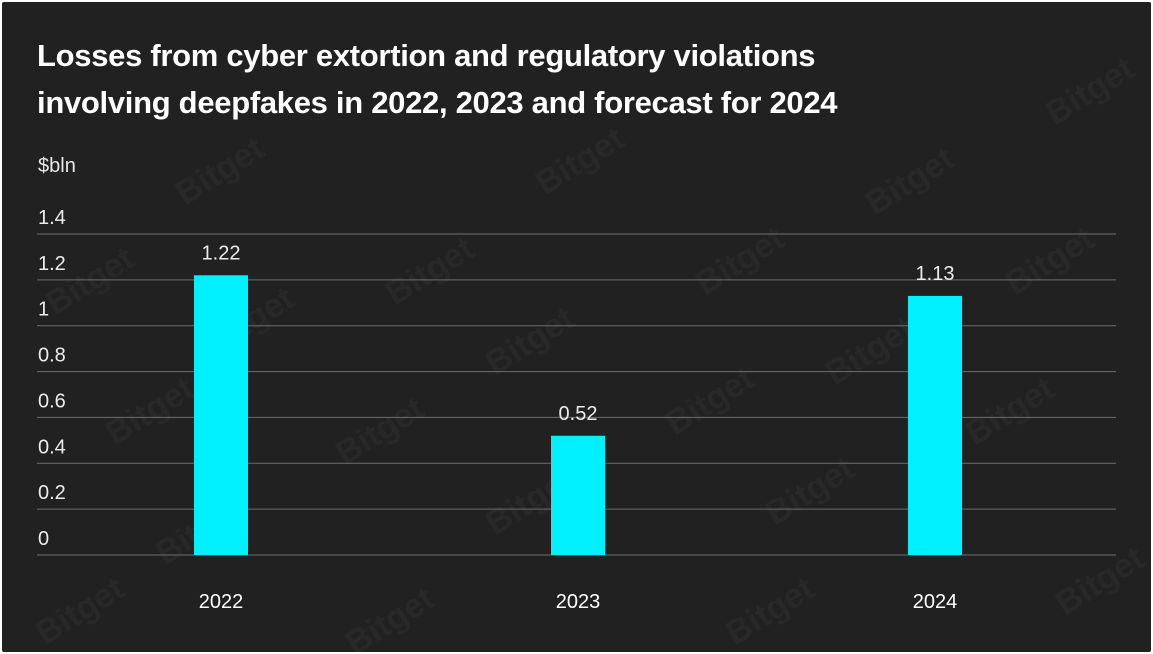 The height and width of the screenshot is (654, 1153). I want to click on bar-2023, so click(578, 495).